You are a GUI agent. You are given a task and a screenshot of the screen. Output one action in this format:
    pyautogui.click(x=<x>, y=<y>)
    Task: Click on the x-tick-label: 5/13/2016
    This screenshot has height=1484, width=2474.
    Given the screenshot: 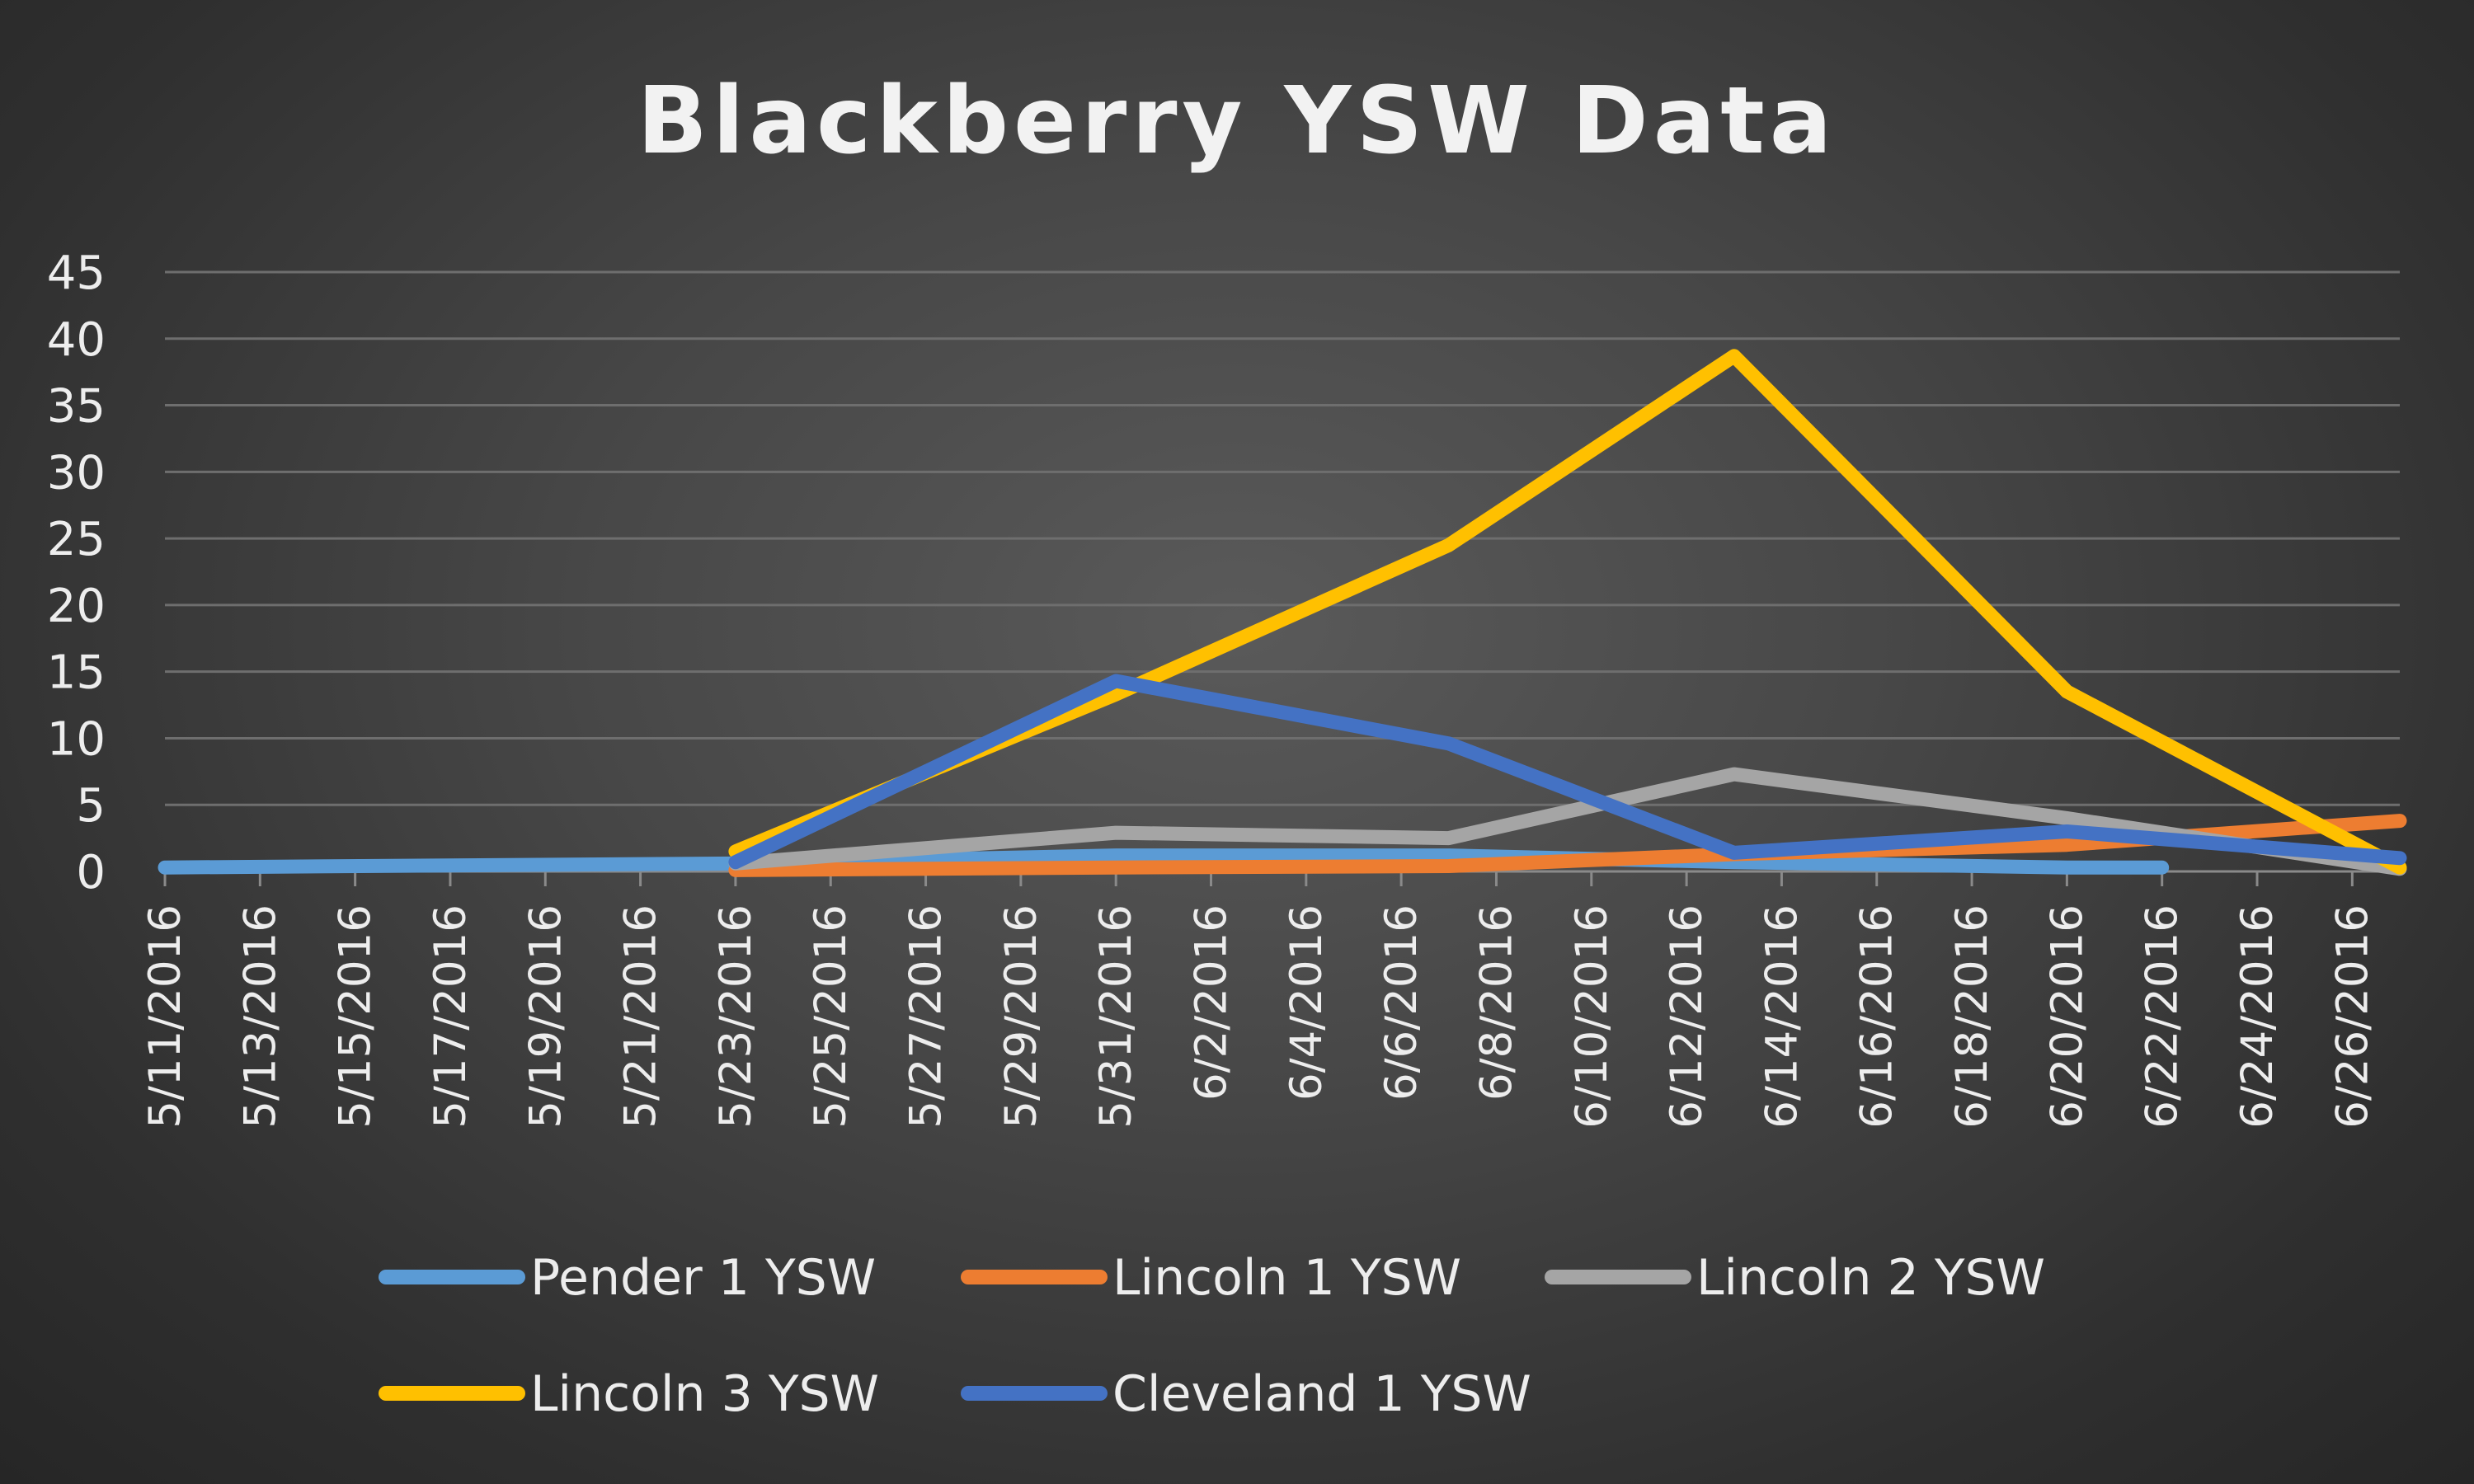 What is the action you would take?
    pyautogui.click(x=260, y=1016)
    